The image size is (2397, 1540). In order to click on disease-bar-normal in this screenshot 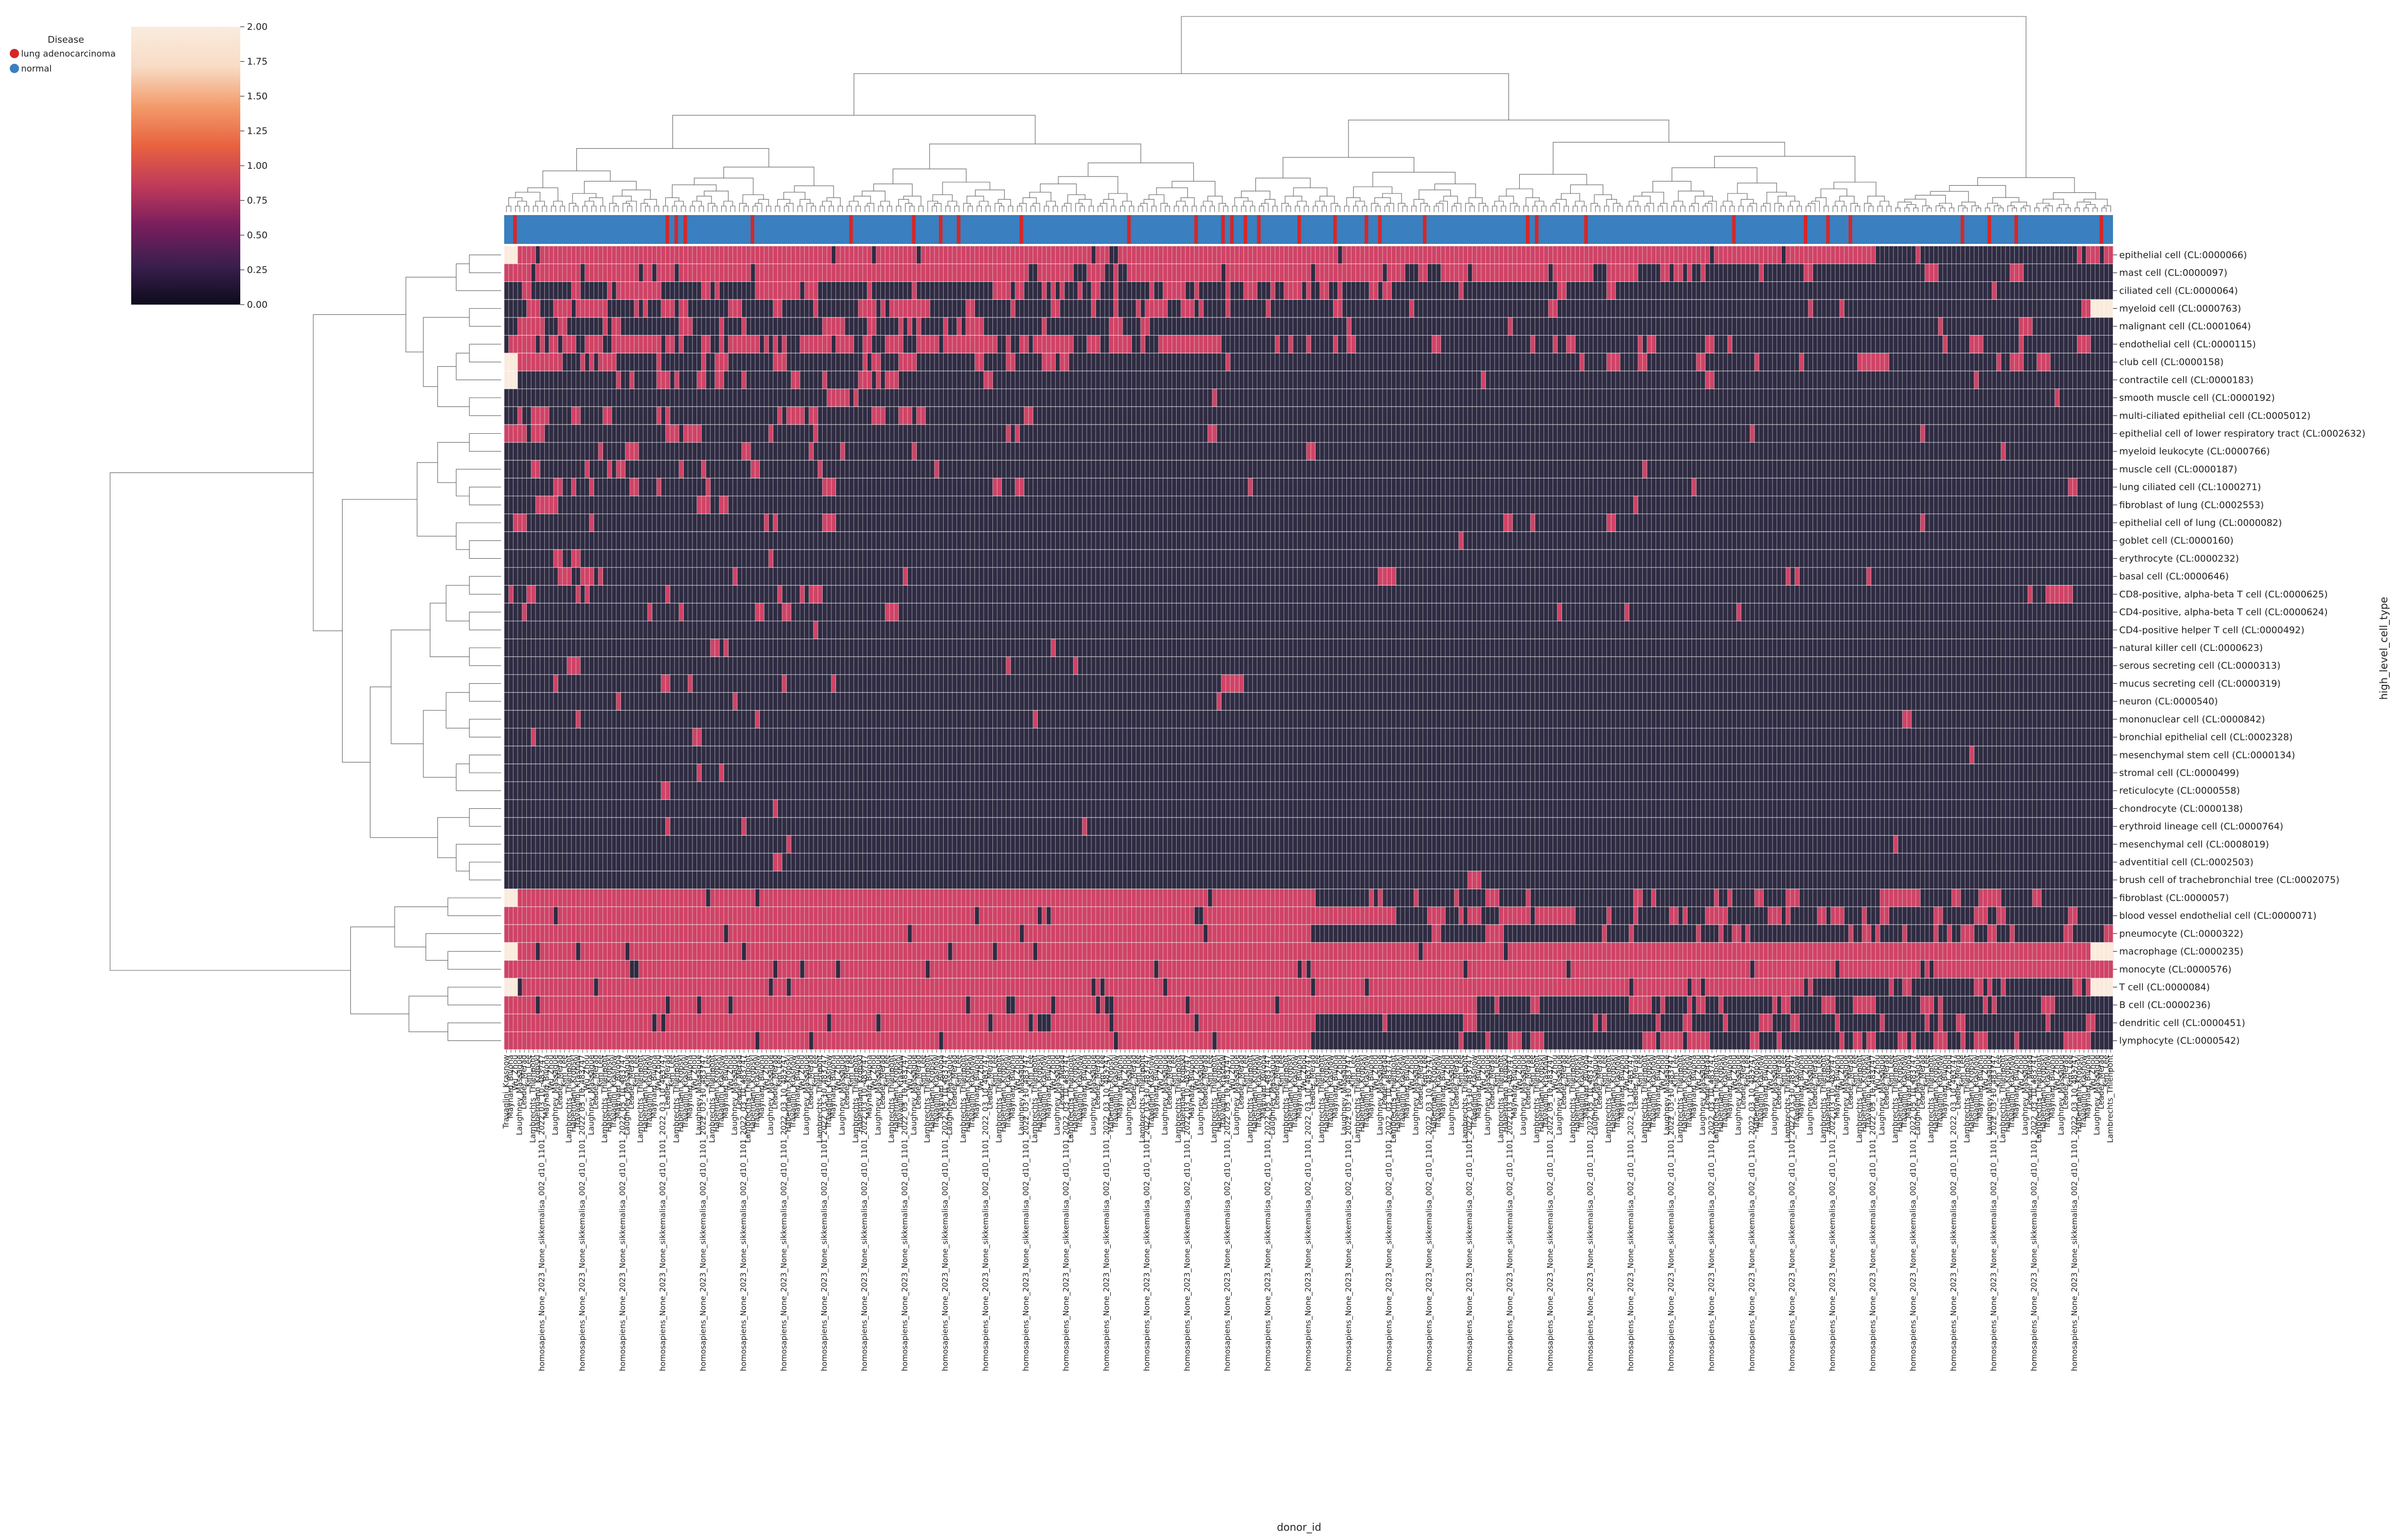, I will do `click(1309, 229)`.